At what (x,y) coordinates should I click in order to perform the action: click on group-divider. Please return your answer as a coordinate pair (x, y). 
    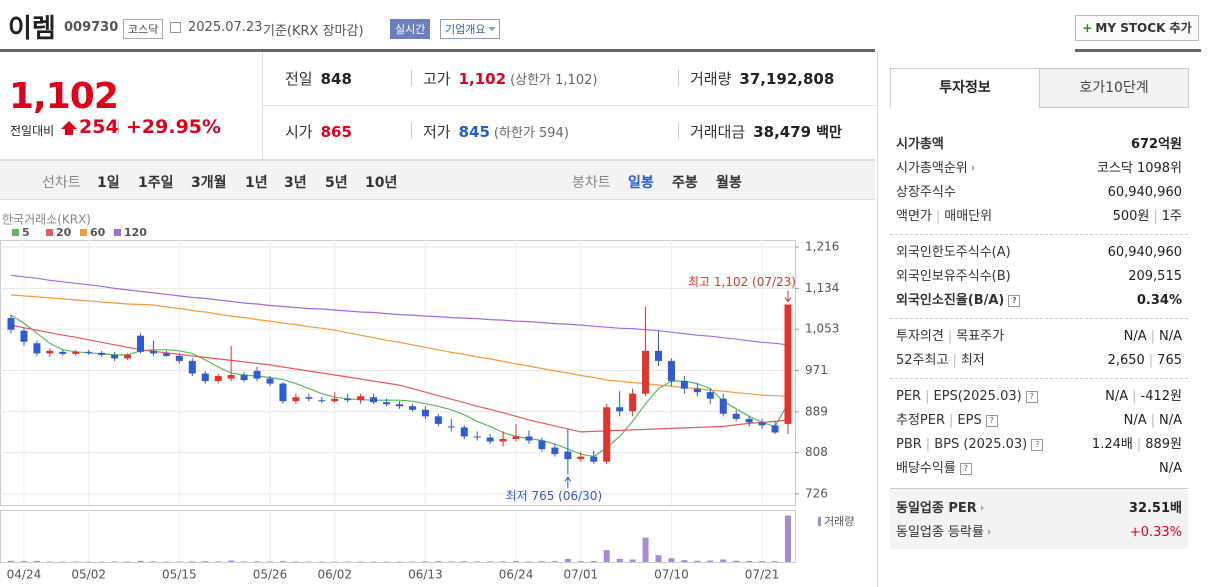
    Looking at the image, I should click on (1039, 318).